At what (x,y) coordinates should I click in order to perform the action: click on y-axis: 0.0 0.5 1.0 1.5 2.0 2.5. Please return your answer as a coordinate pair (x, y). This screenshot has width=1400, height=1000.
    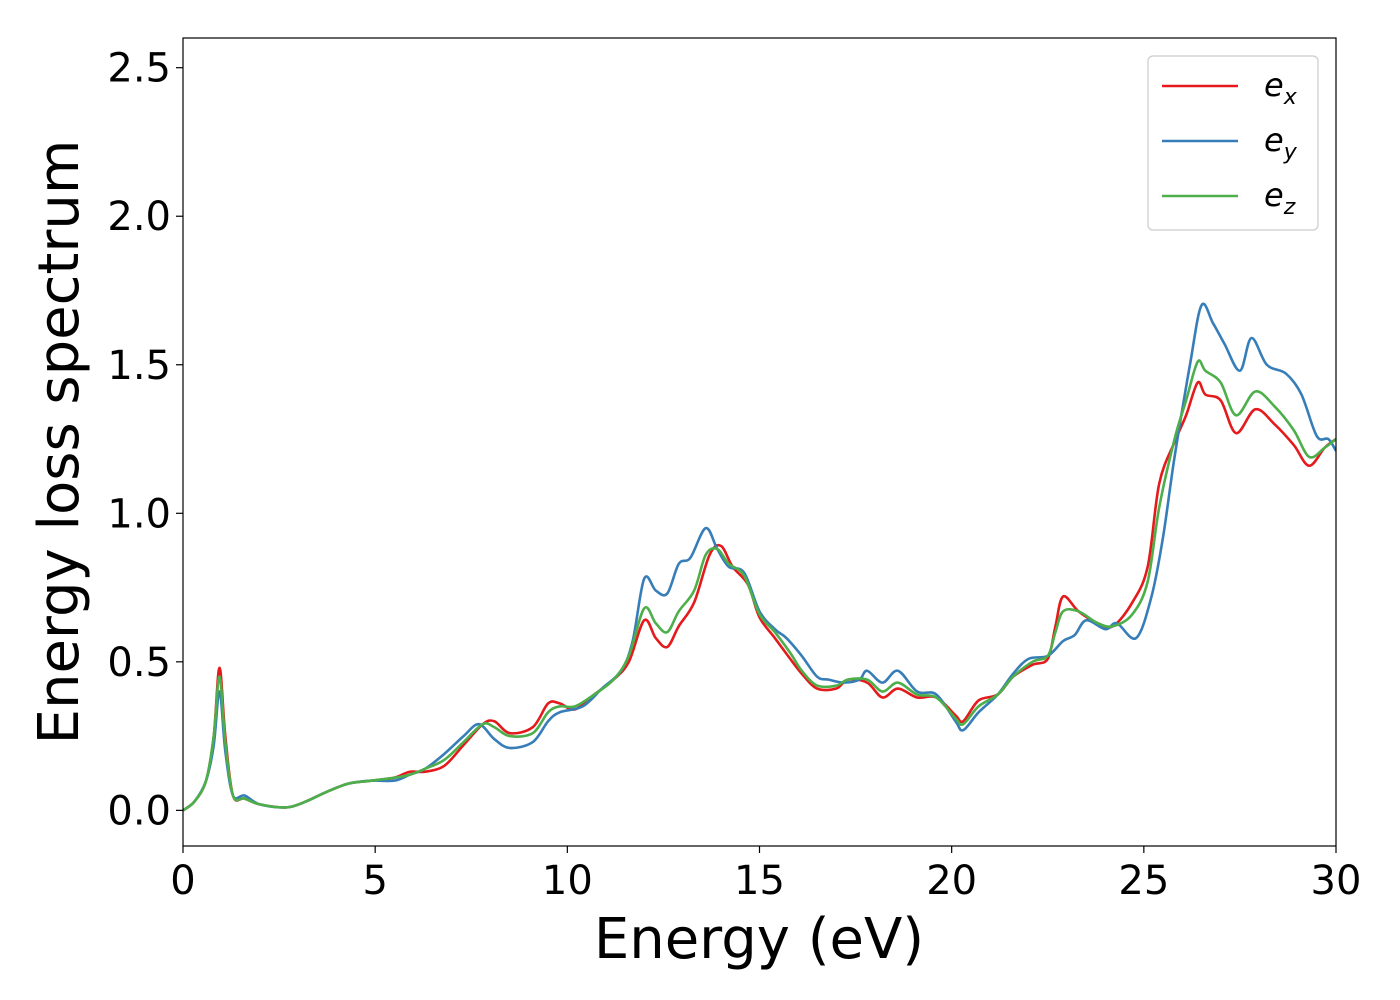
    Looking at the image, I should click on (145, 440).